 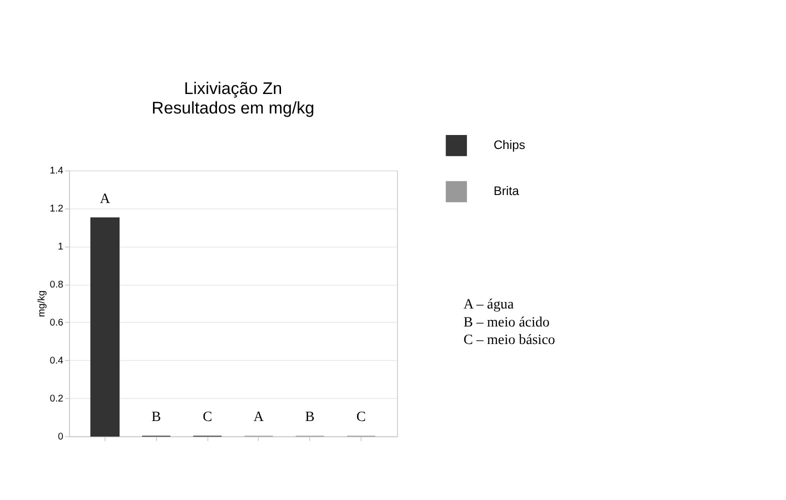 I want to click on y-tick-label: 1.4, so click(x=57, y=170).